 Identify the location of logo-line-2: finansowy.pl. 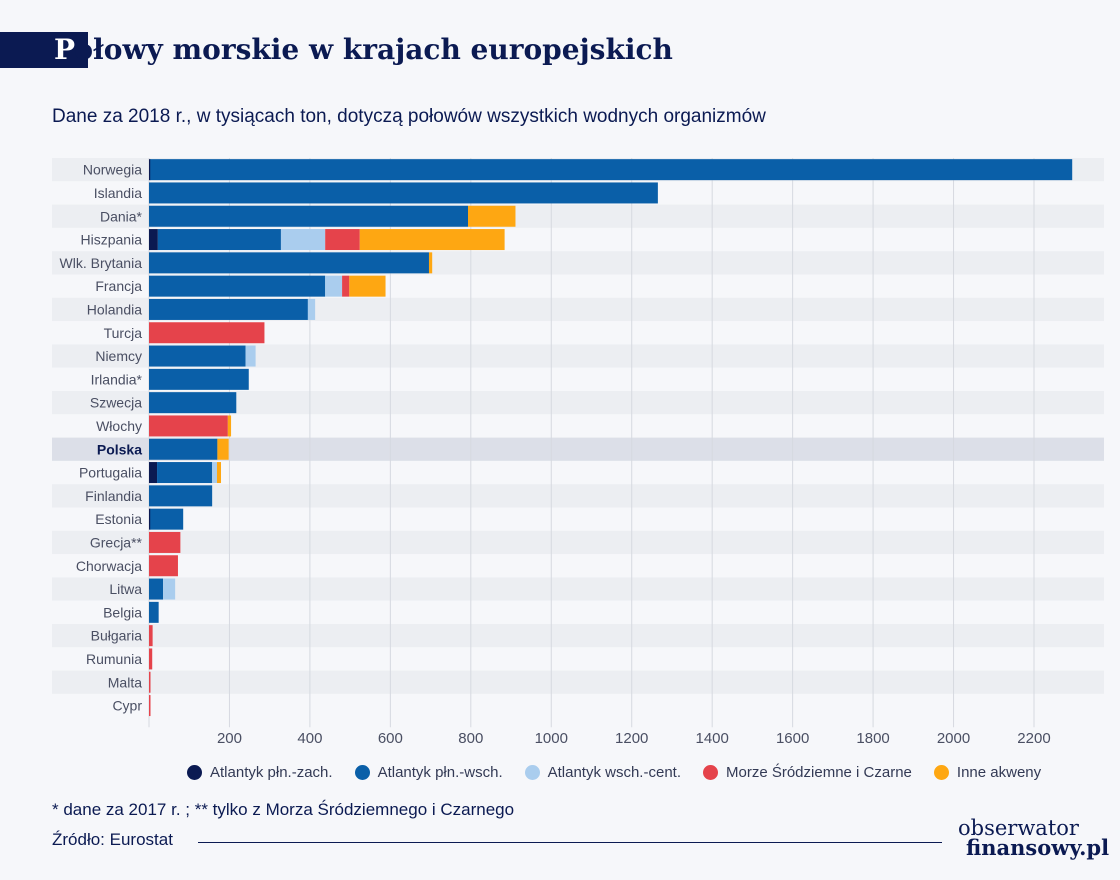
(1038, 847).